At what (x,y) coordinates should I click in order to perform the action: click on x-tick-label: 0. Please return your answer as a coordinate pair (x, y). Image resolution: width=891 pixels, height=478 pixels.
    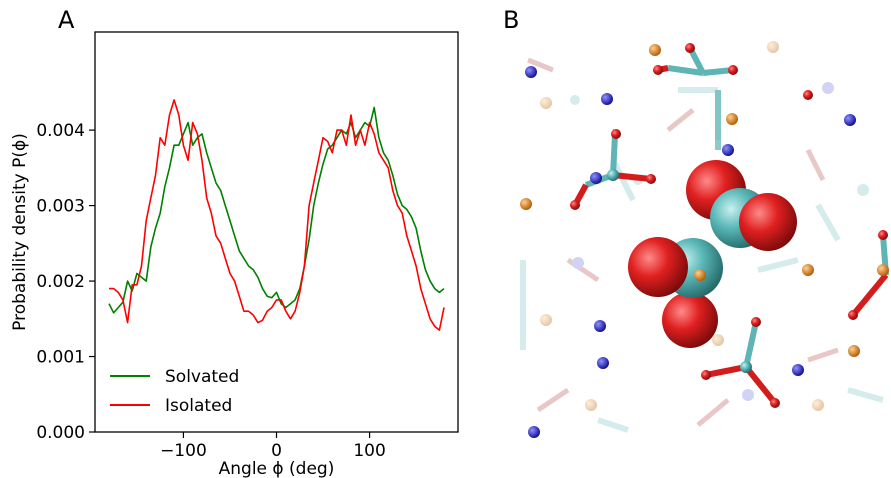
    Looking at the image, I should click on (276, 451).